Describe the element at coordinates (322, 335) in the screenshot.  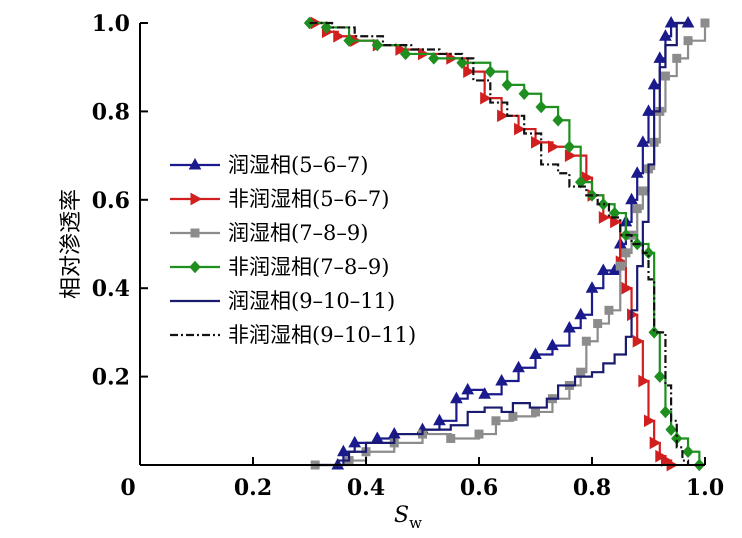
I see `legend-label: 非润湿相(9–10–11)` at that location.